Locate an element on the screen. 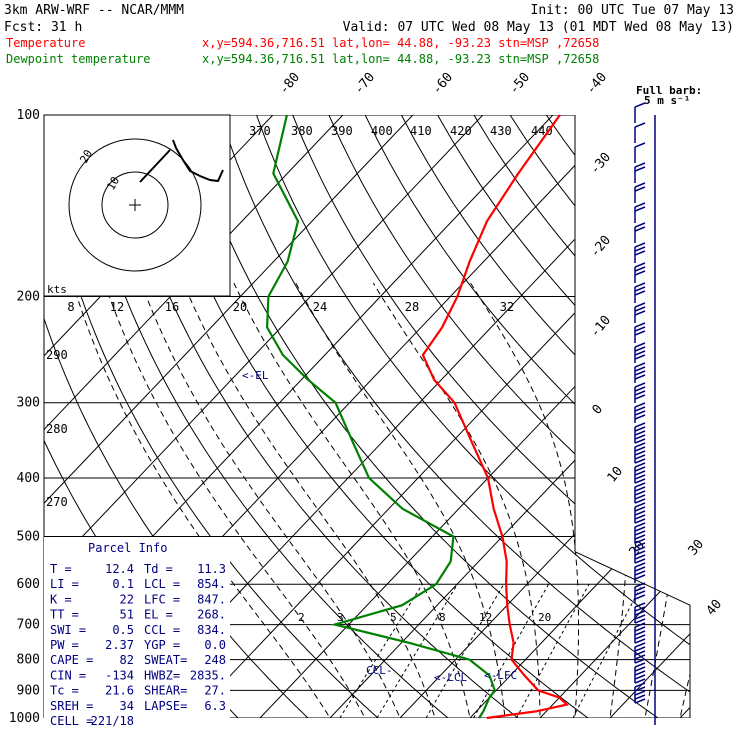 The height and width of the screenshot is (740, 740). parcel-label: YGP = is located at coordinates (162, 645).